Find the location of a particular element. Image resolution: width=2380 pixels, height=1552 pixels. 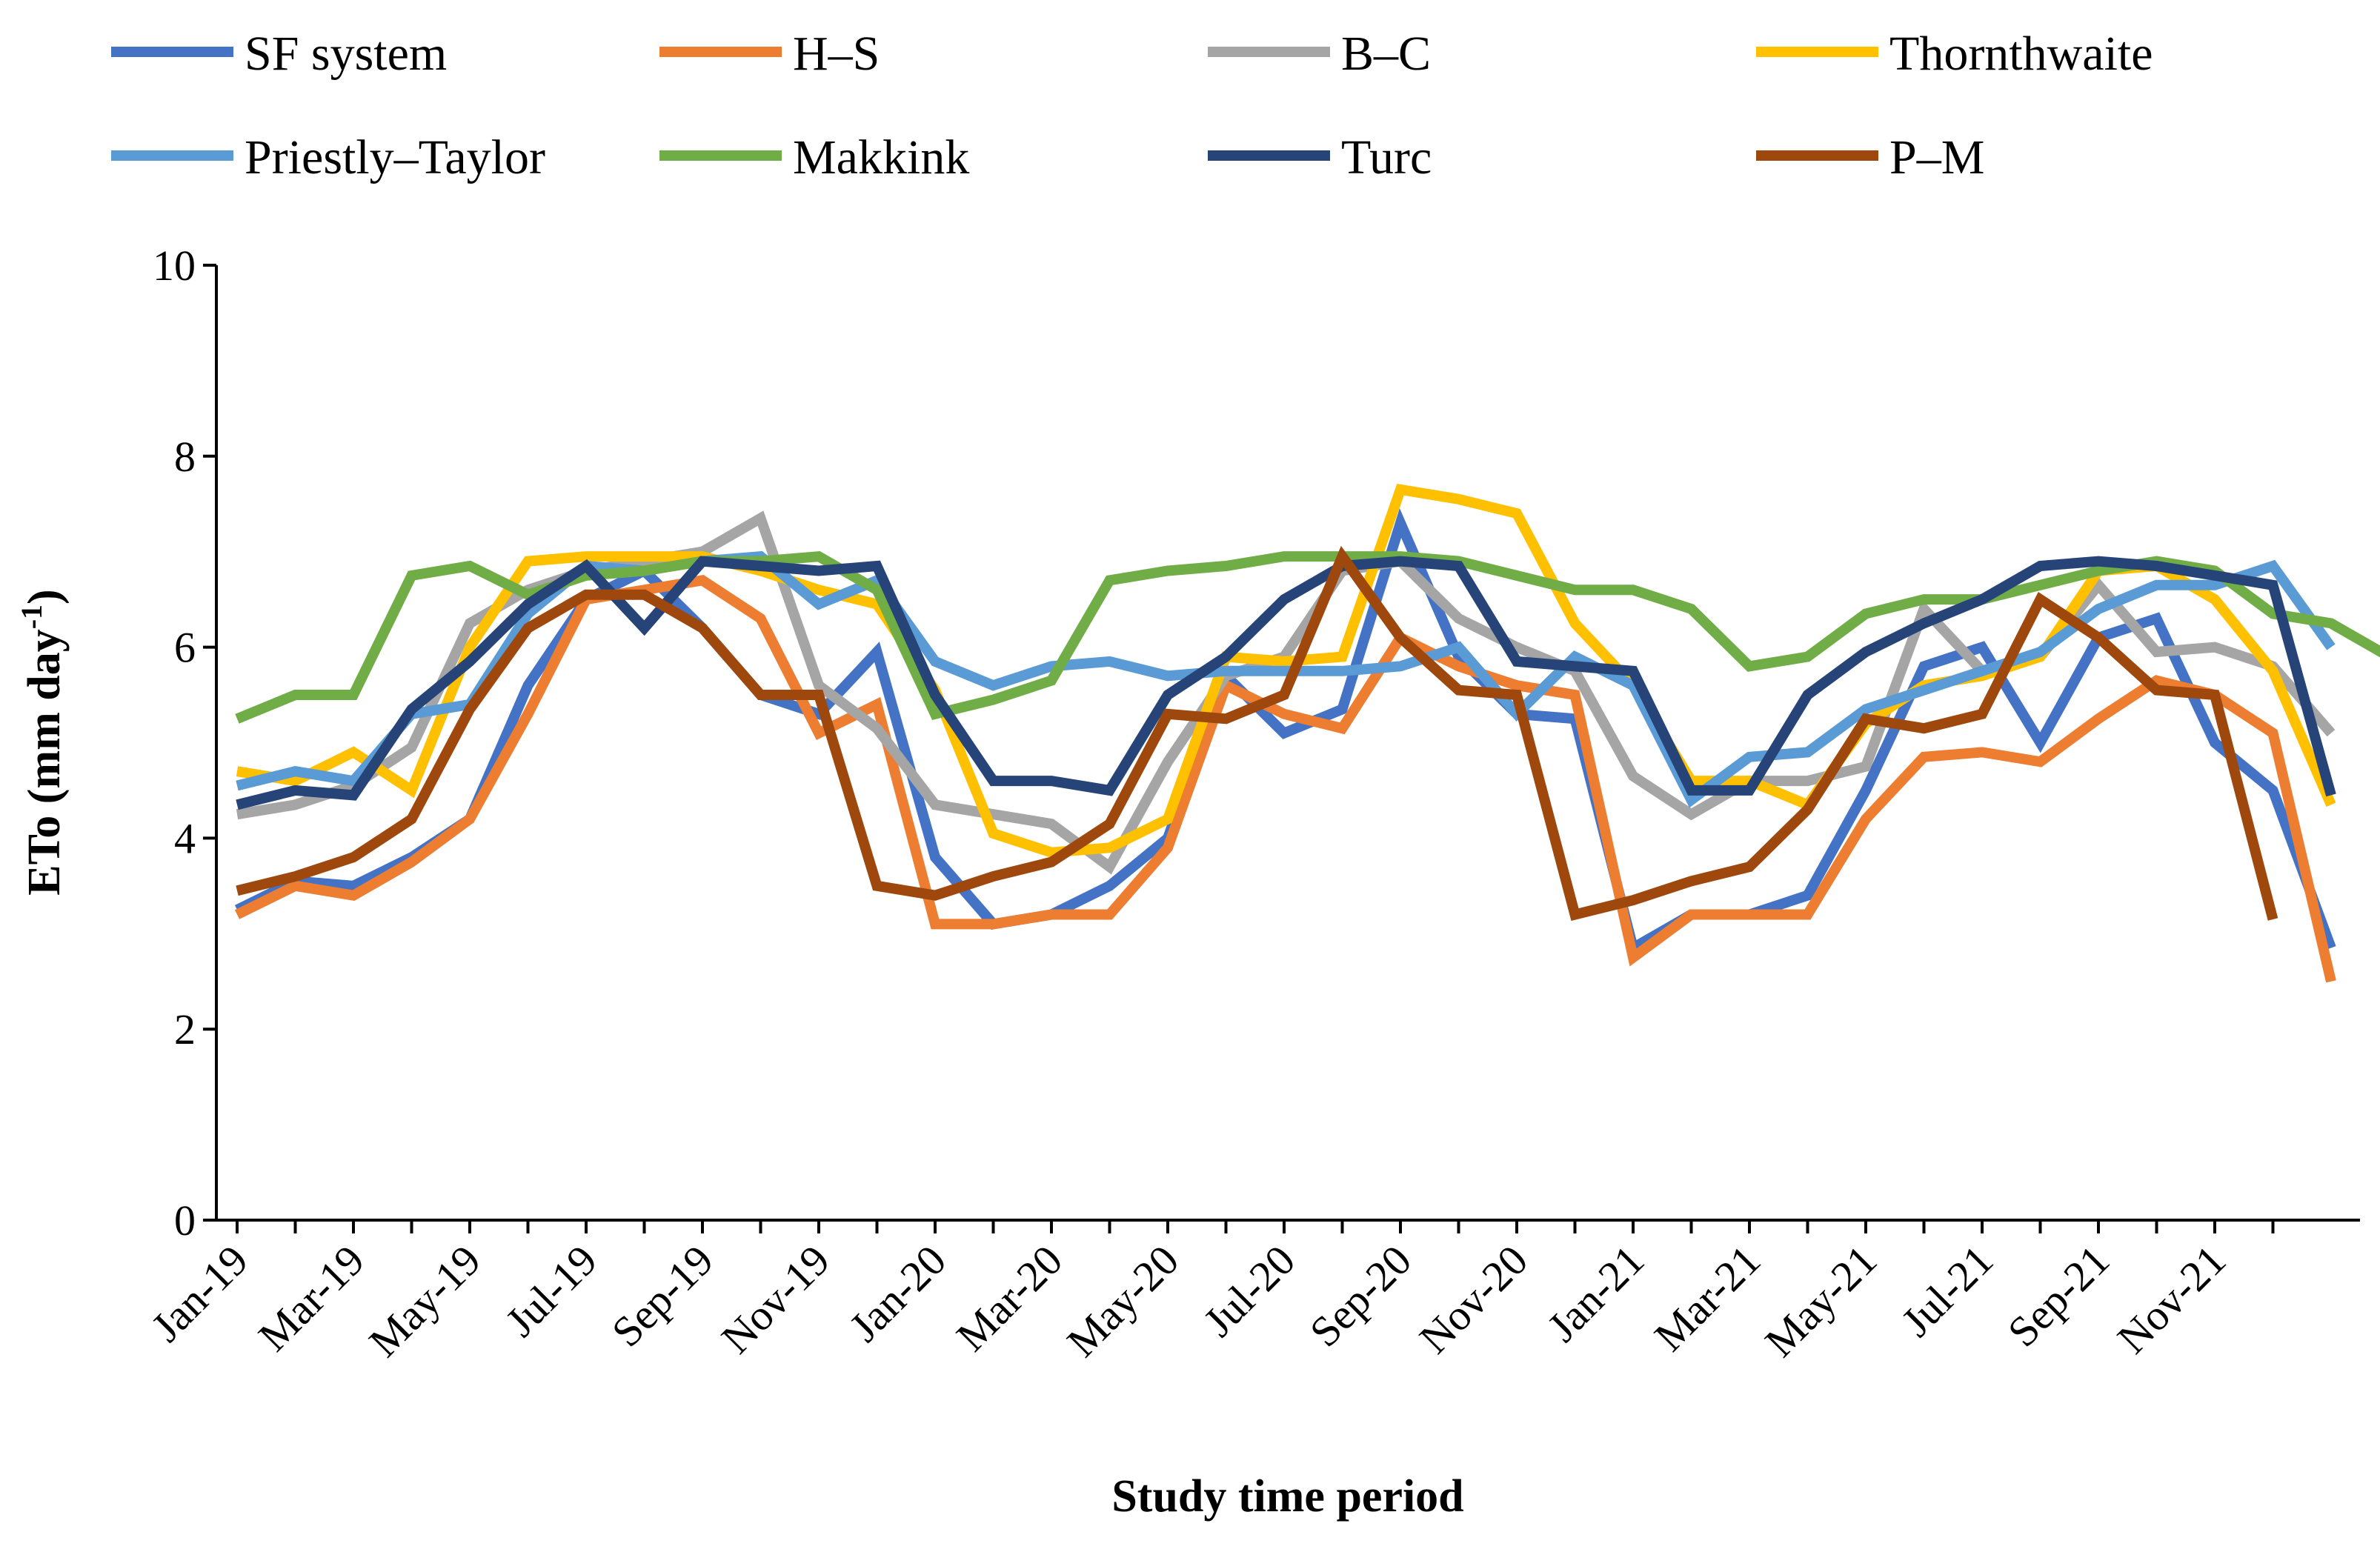

legend-item-makkink: Makkink is located at coordinates (814, 157).